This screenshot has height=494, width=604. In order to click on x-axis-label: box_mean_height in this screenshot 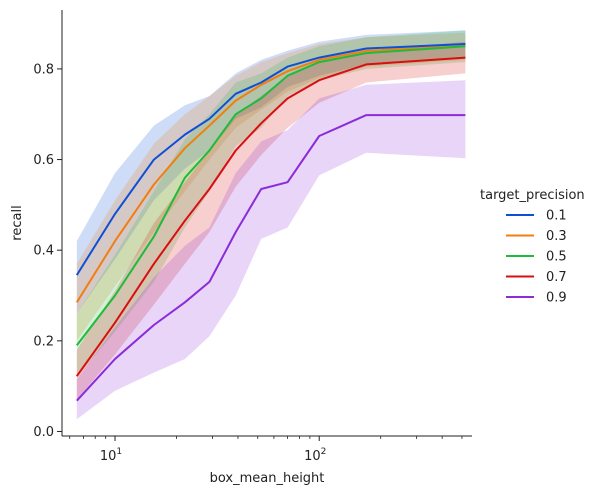, I will do `click(267, 478)`.